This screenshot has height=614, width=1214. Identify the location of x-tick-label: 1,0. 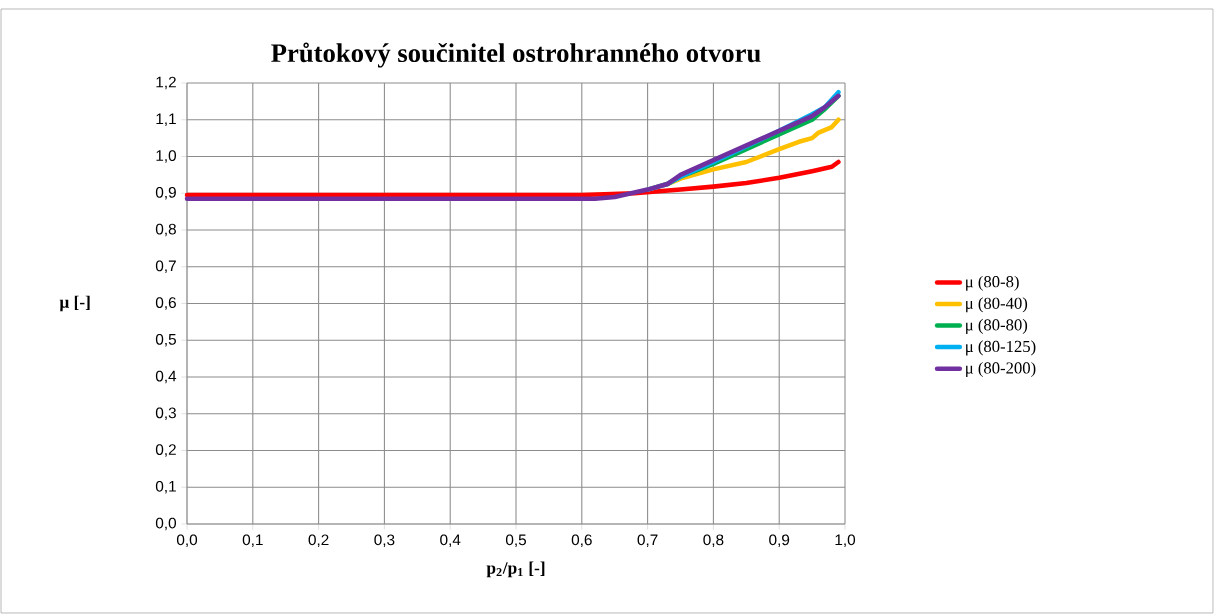
(845, 541).